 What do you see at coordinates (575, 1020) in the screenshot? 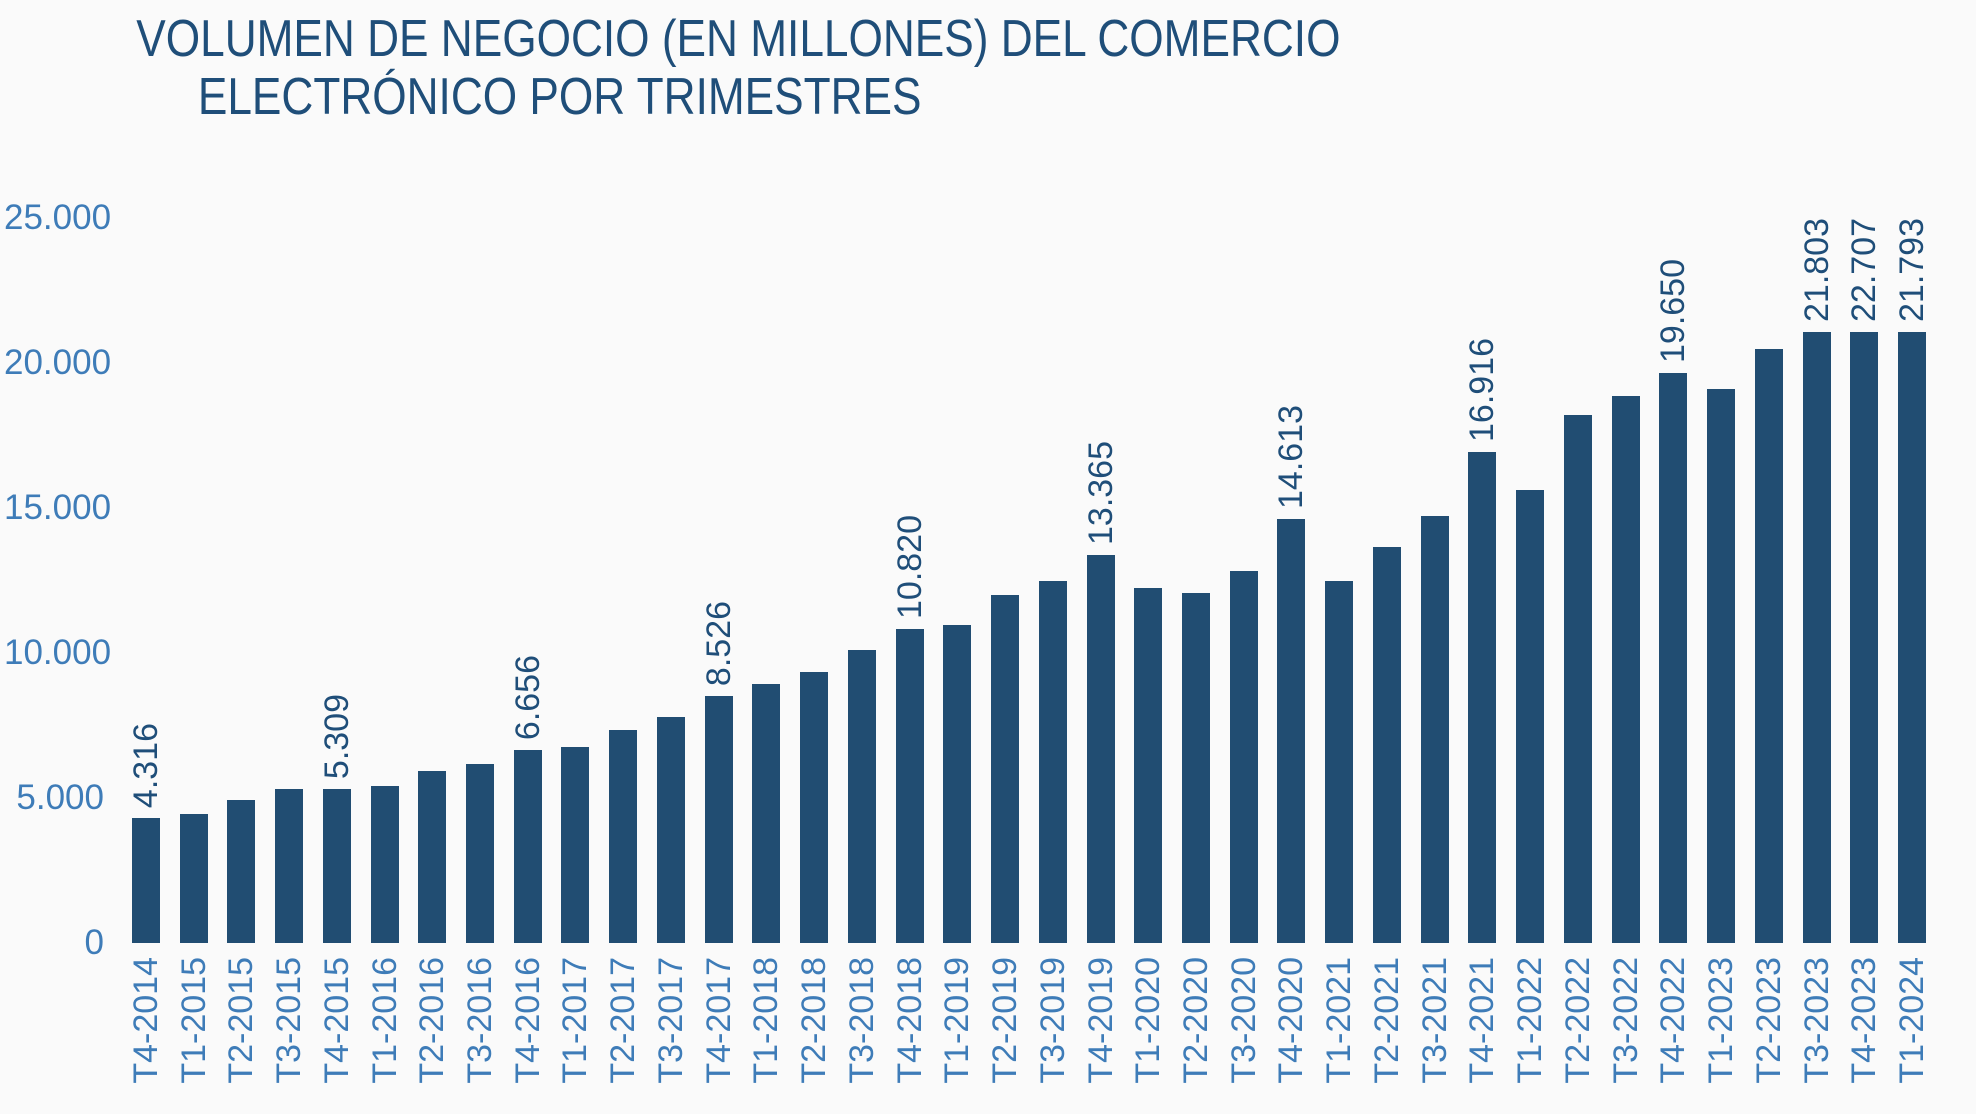
I see `x-axis-label-T1-2017: T1-2017` at bounding box center [575, 1020].